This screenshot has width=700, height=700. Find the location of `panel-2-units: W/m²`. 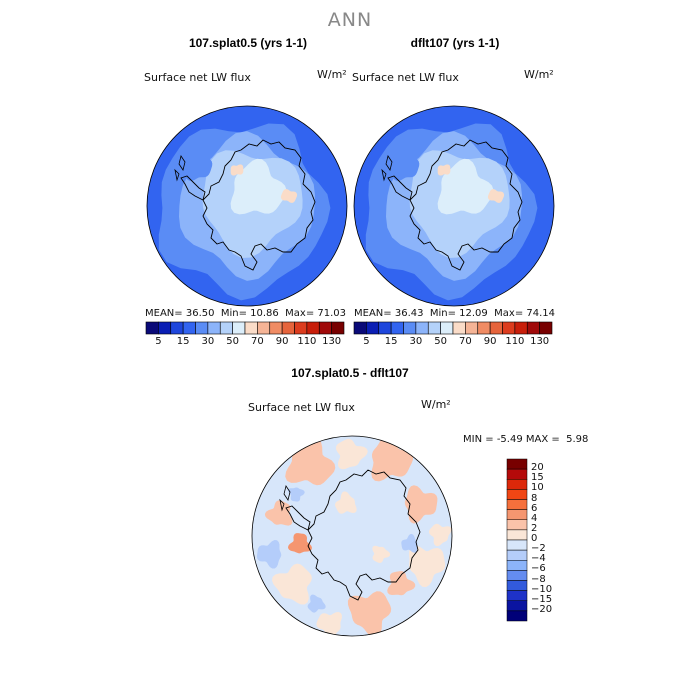

panel-2-units: W/m² is located at coordinates (539, 74).